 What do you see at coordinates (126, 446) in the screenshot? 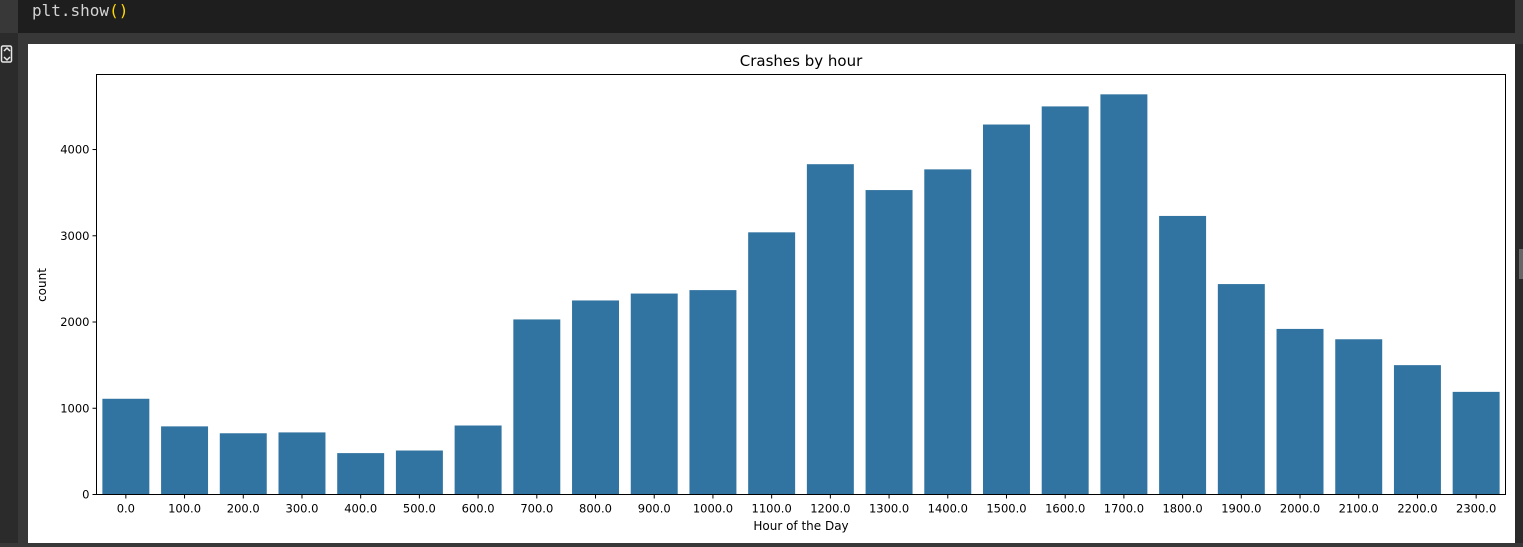
I see `bar-0.0` at bounding box center [126, 446].